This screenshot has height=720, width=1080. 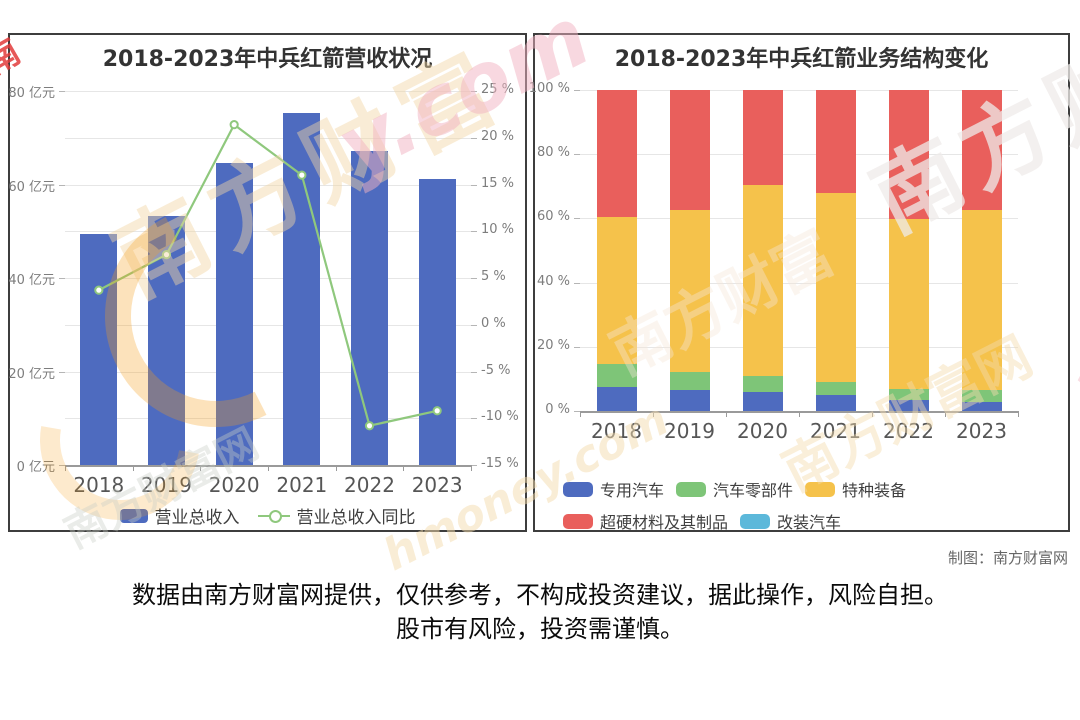 I want to click on segment-专用汽车-2019, so click(x=689, y=400).